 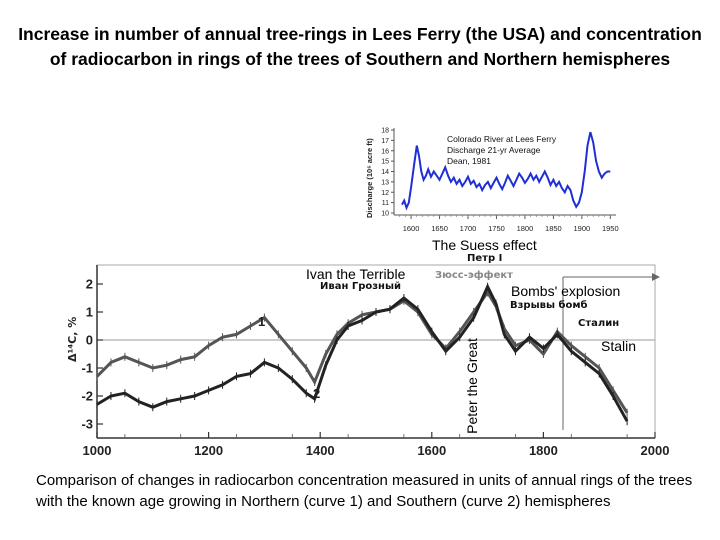 What do you see at coordinates (525, 228) in the screenshot?
I see `top-x-tick-label: 1800` at bounding box center [525, 228].